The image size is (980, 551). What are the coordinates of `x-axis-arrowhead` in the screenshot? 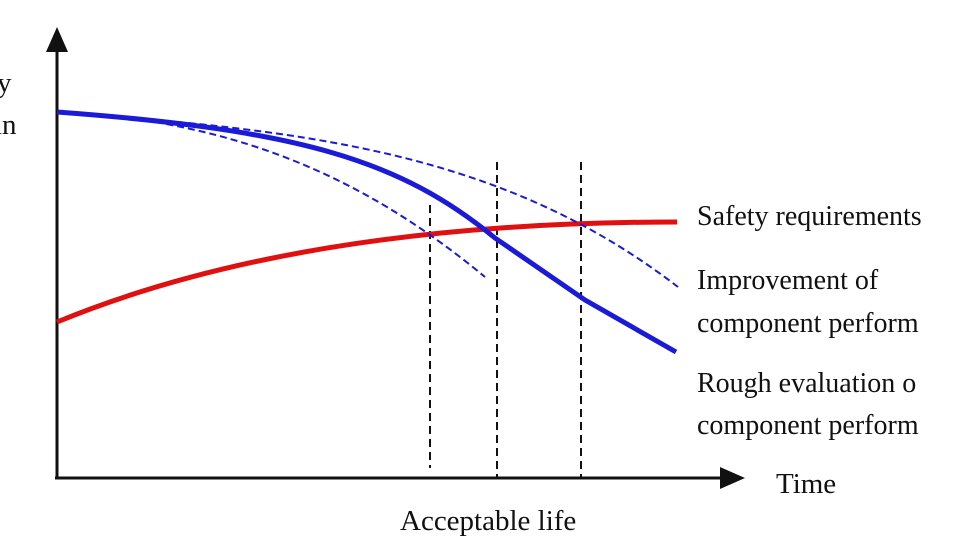 It's located at (732, 478).